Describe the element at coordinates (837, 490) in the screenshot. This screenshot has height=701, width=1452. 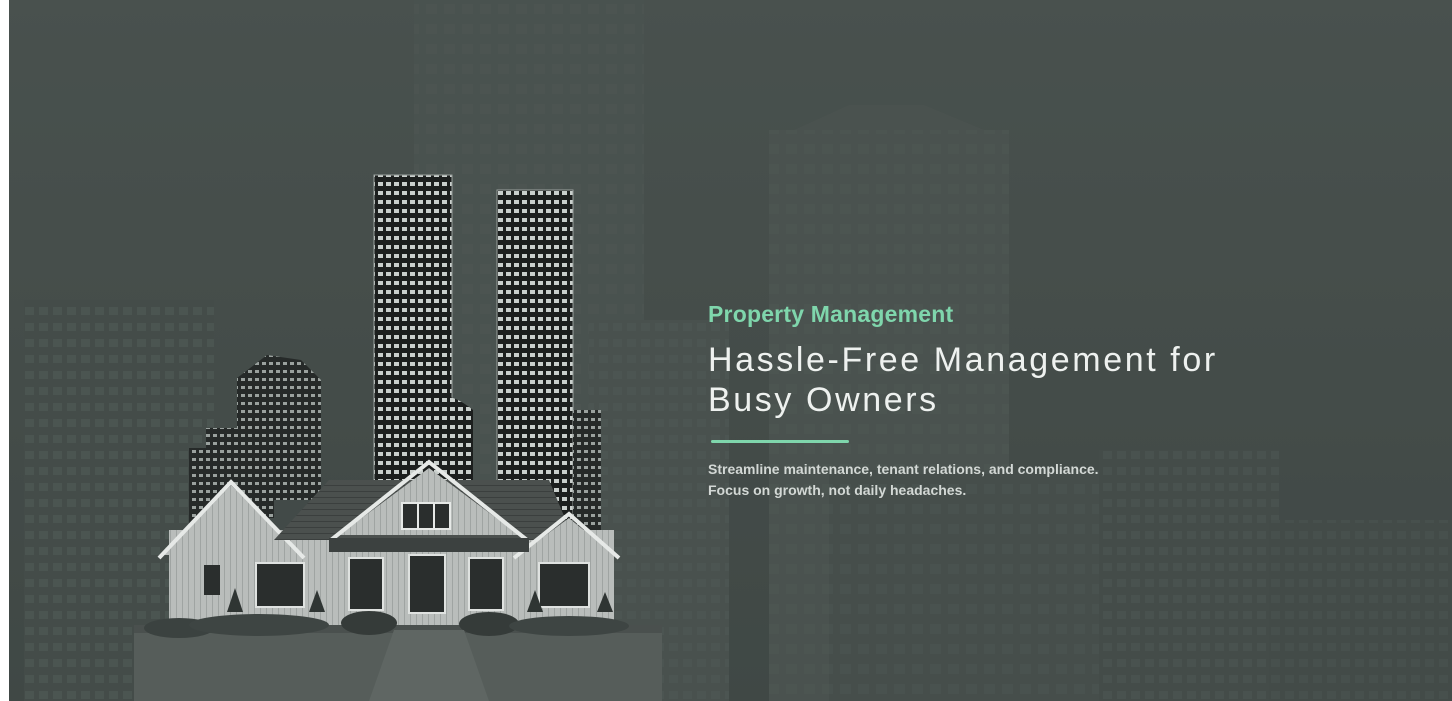
I see `hero-description-line-2: Focus on growth, not daily headaches.` at that location.